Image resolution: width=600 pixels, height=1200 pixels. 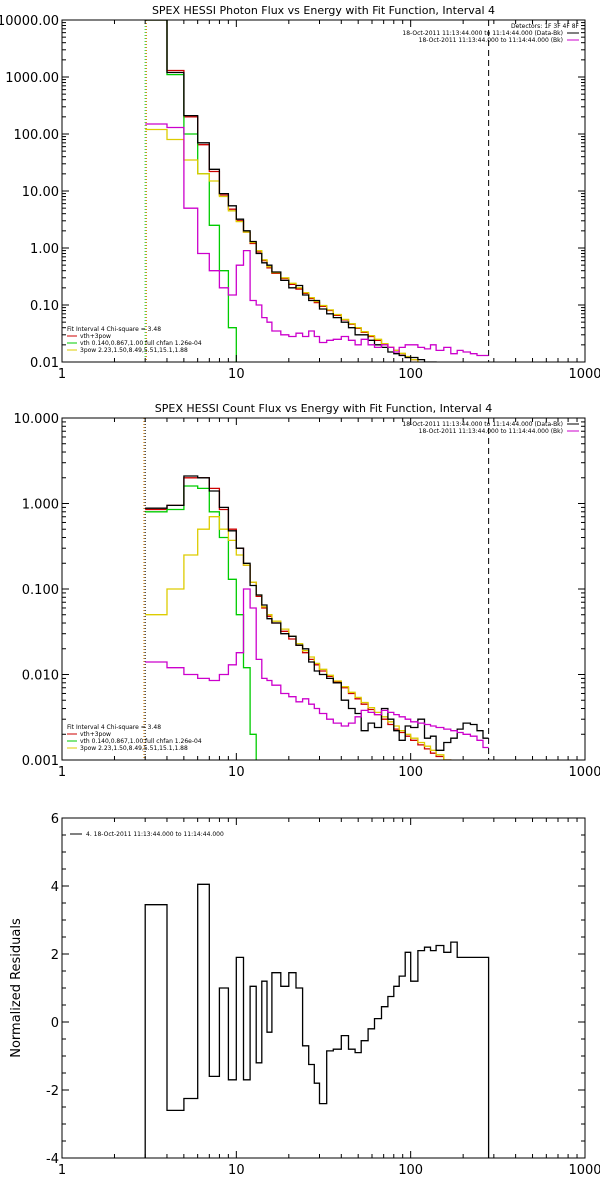 I want to click on y-tick-label: -2, so click(x=52, y=1091).